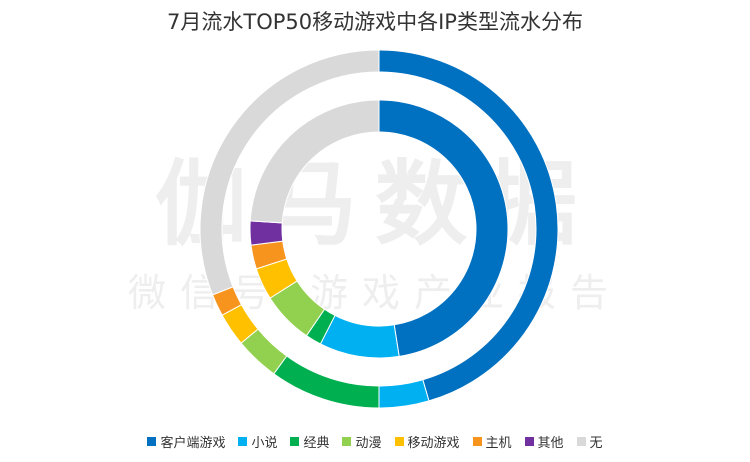 This screenshot has height=462, width=750. Describe the element at coordinates (193, 443) in the screenshot. I see `legend-label: 客户端游戏` at that location.